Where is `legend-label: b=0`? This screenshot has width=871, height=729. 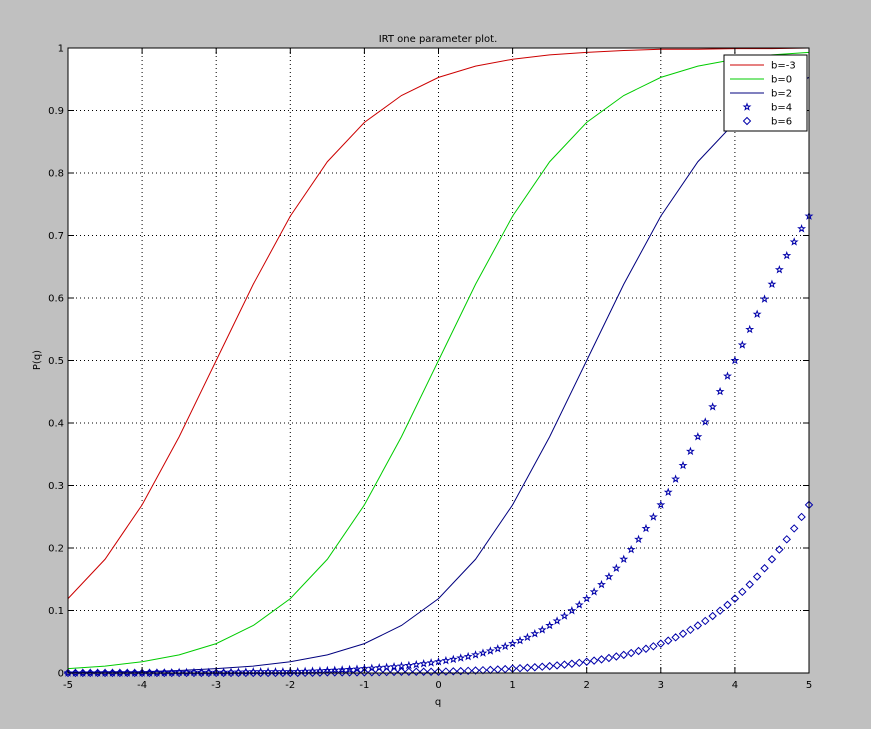
legend-label: b=0 is located at coordinates (781, 80).